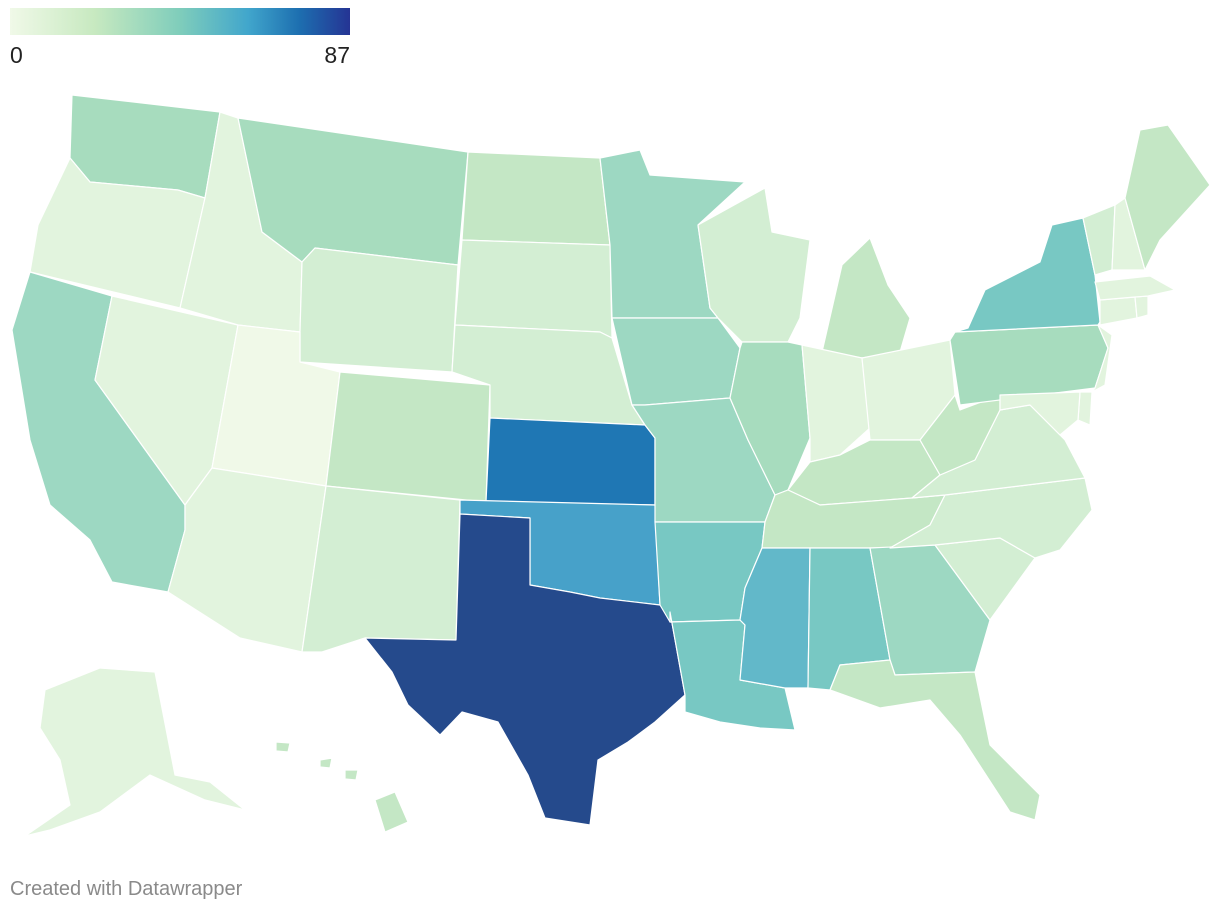  What do you see at coordinates (991, 518) in the screenshot?
I see `state-nc` at bounding box center [991, 518].